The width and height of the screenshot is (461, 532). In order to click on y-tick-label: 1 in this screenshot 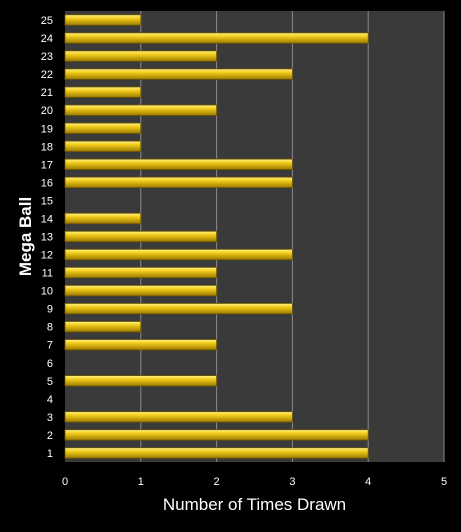, I will do `click(50, 454)`.